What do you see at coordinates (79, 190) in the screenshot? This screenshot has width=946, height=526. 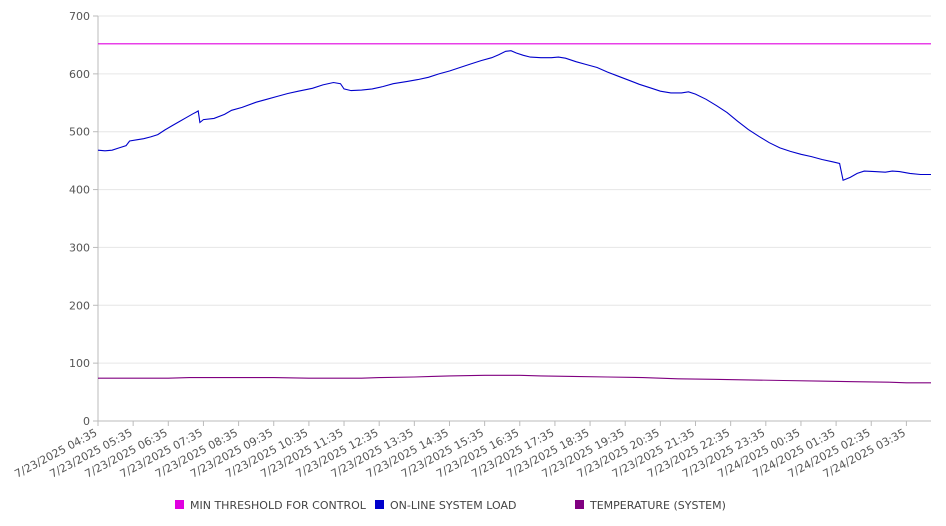 I see `y-tick-label: 400` at bounding box center [79, 190].